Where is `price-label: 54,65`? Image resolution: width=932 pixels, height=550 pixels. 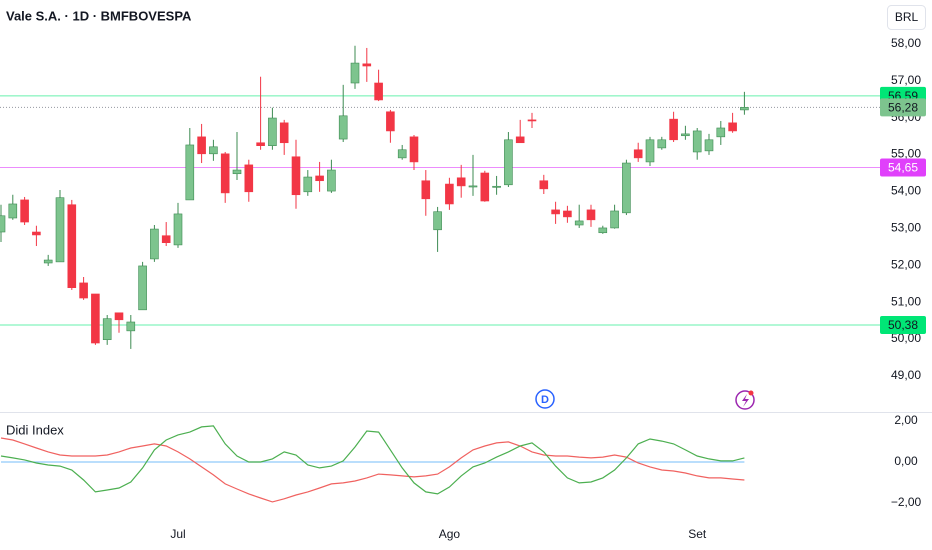
price-label: 54,65 is located at coordinates (903, 168).